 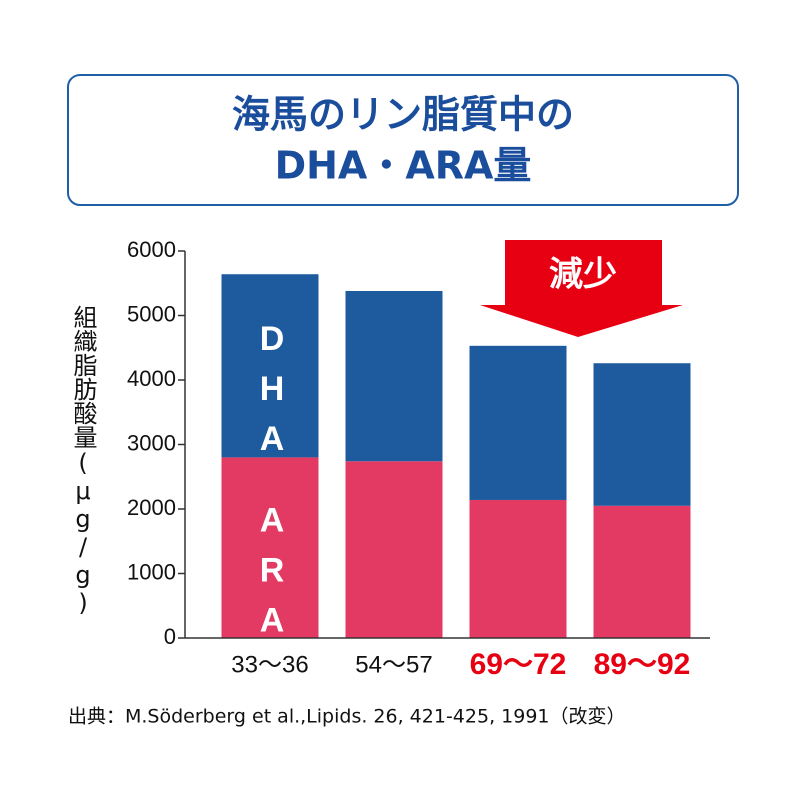 I want to click on y-tick-label: 5000, so click(x=151, y=313).